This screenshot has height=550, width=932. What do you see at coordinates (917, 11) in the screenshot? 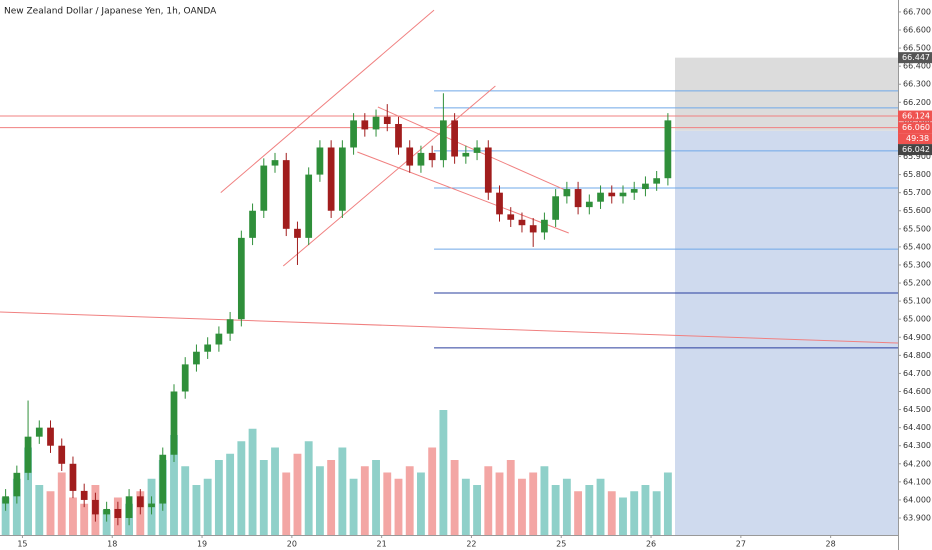
I see `y-tick-label: 66.700` at bounding box center [917, 11].